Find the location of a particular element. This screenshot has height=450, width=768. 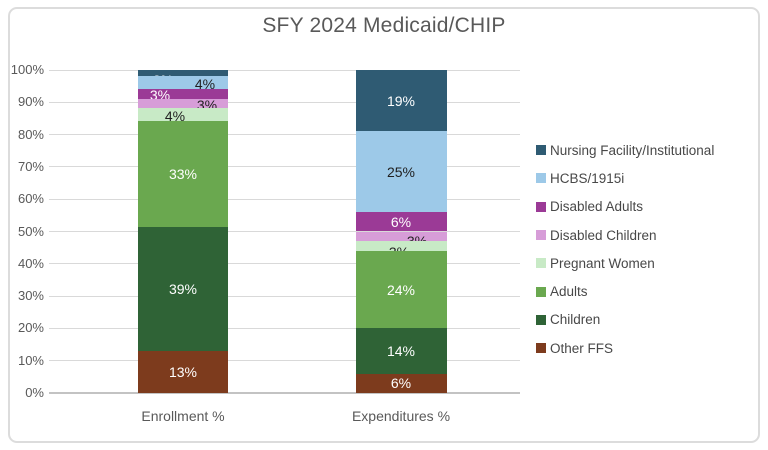

legend-label: Other FFS is located at coordinates (582, 348).